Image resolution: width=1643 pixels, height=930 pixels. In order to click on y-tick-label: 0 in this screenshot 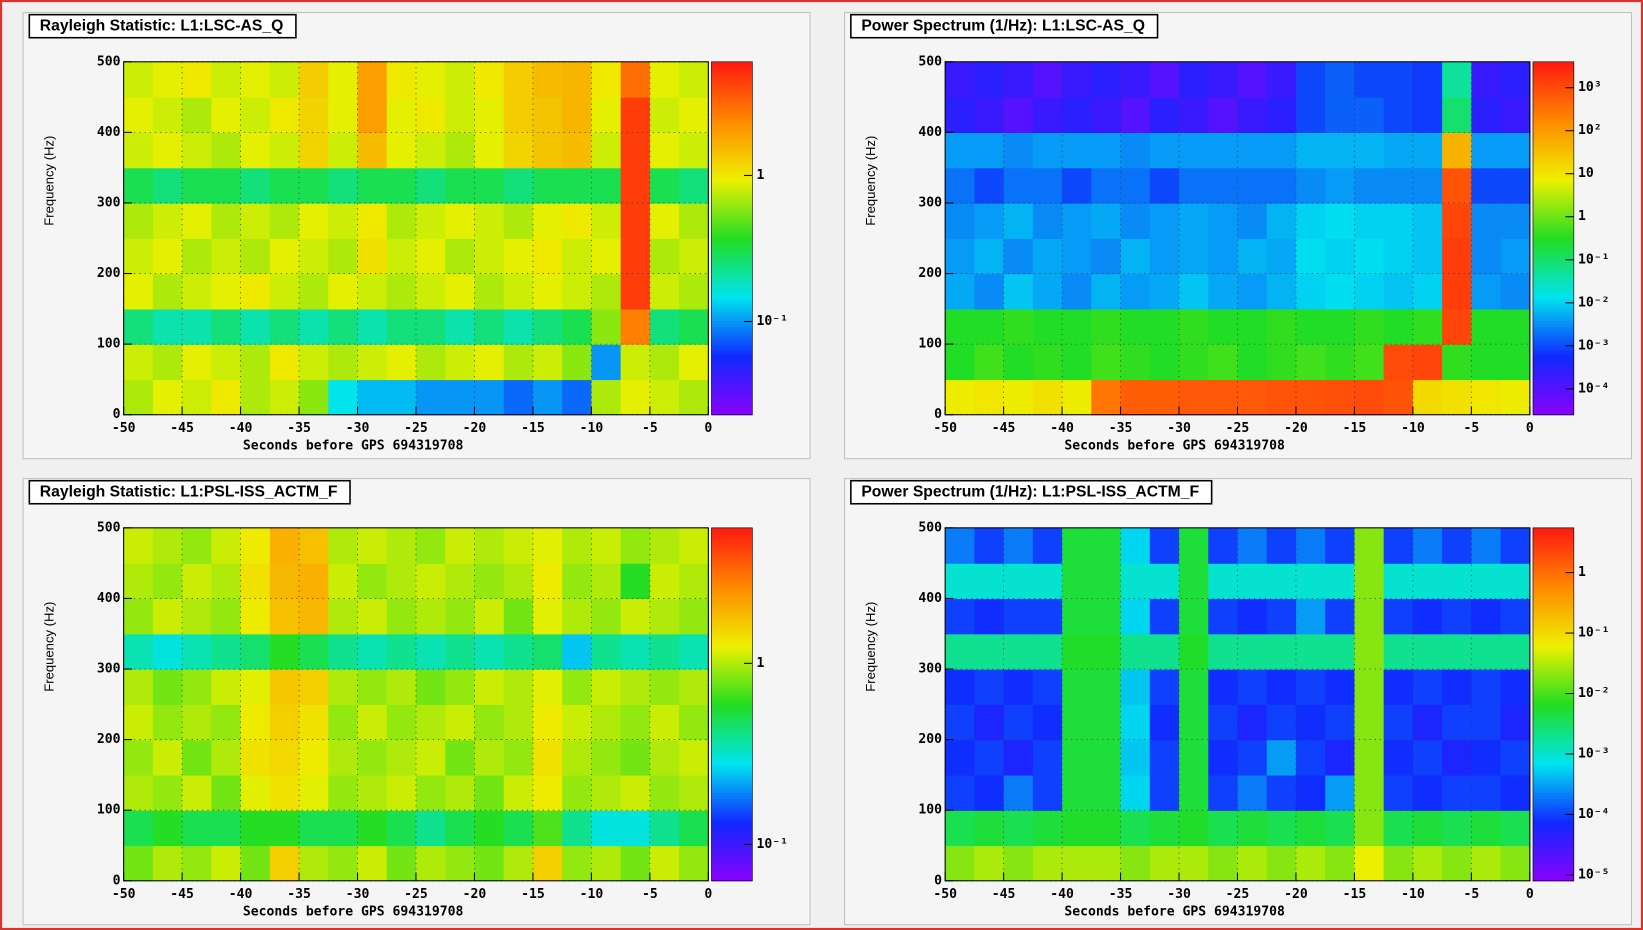, I will do `click(117, 880)`.